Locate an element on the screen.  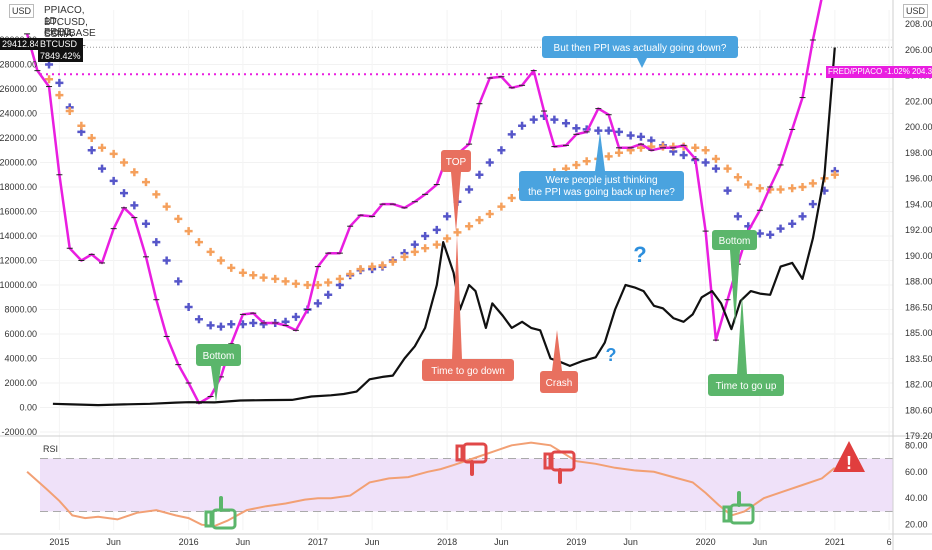
x-tick-label: 2021 is located at coordinates (835, 542).